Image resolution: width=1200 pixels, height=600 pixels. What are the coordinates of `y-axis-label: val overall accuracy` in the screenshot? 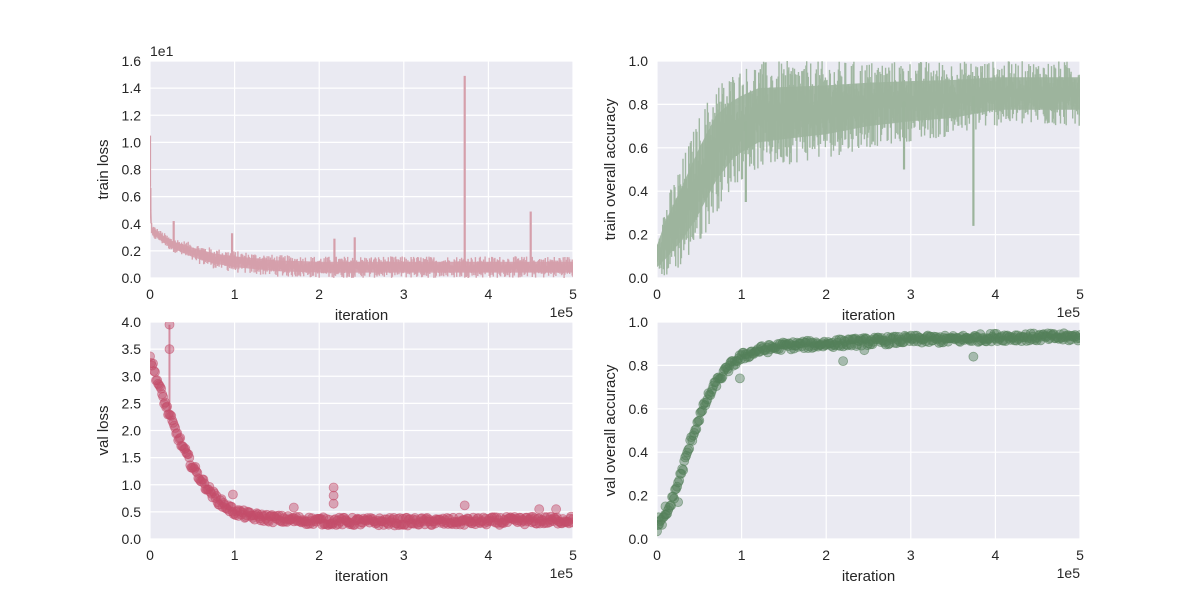 It's located at (610, 430).